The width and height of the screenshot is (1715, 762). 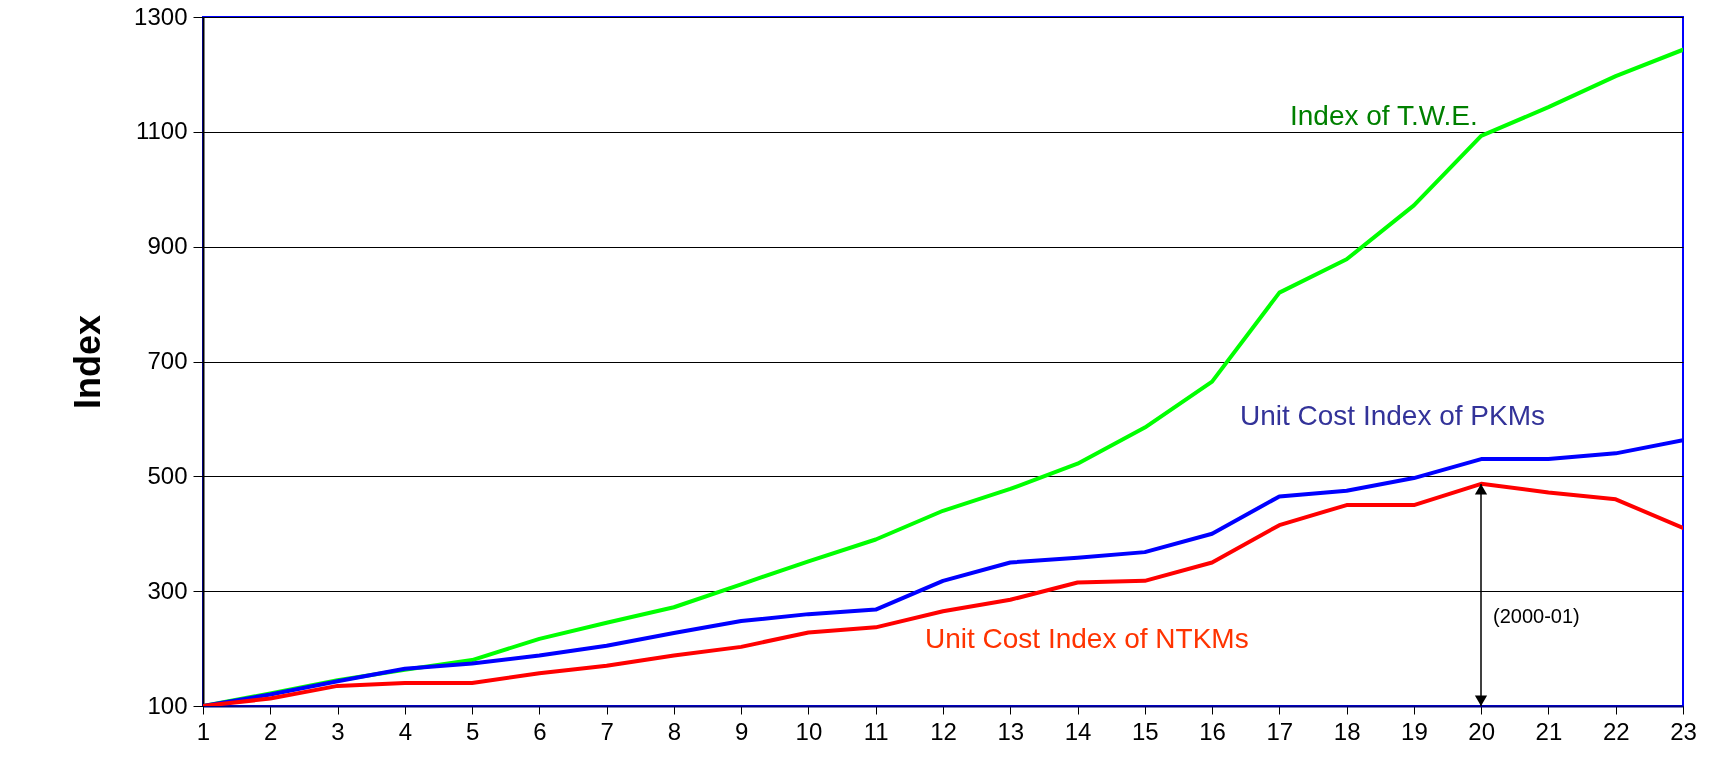 What do you see at coordinates (1087, 638) in the screenshot?
I see `series-label: Unit Cost Index of NTKMs` at bounding box center [1087, 638].